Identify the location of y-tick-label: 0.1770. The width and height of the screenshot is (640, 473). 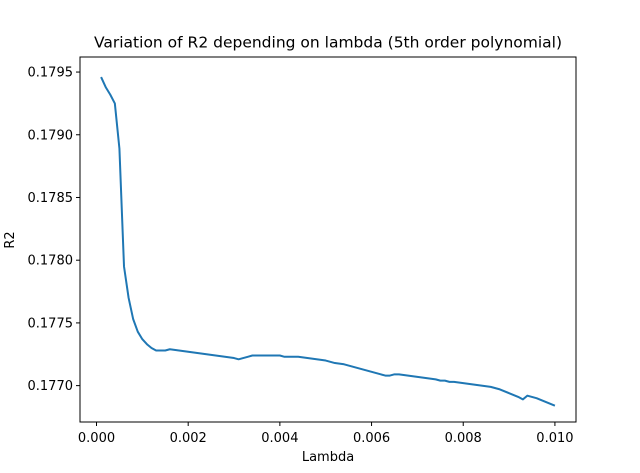
(51, 386).